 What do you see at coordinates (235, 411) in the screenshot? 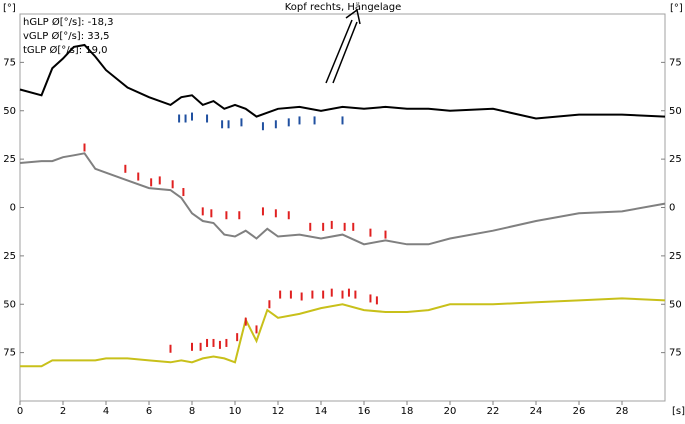
I see `x-tick-label: 10` at bounding box center [235, 411].